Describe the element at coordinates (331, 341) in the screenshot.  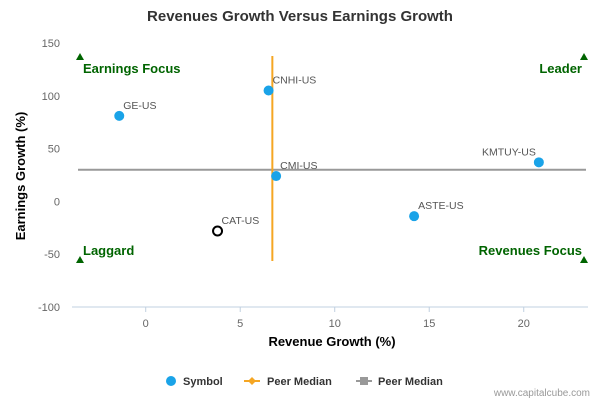
I see `x-axis-label: Revenue Growth (%)` at that location.